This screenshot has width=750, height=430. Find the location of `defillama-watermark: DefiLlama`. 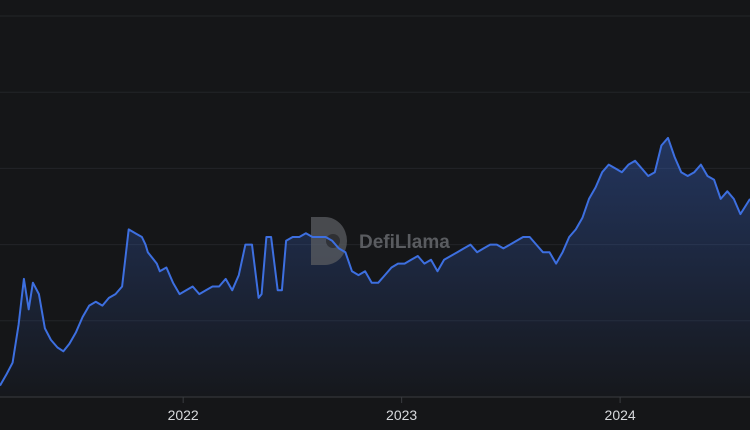

defillama-watermark: DefiLlama is located at coordinates (380, 241).